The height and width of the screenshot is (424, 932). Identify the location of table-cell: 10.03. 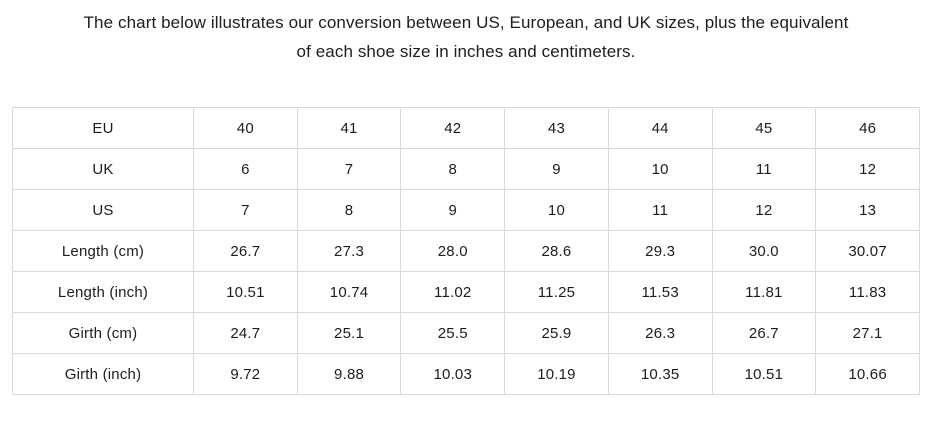
(453, 374).